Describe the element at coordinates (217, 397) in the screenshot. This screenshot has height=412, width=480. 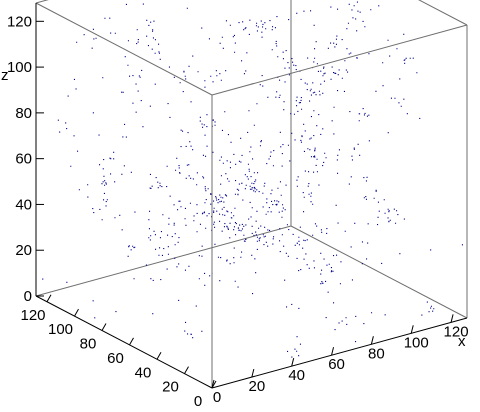
I see `x-tick-label: 0` at that location.